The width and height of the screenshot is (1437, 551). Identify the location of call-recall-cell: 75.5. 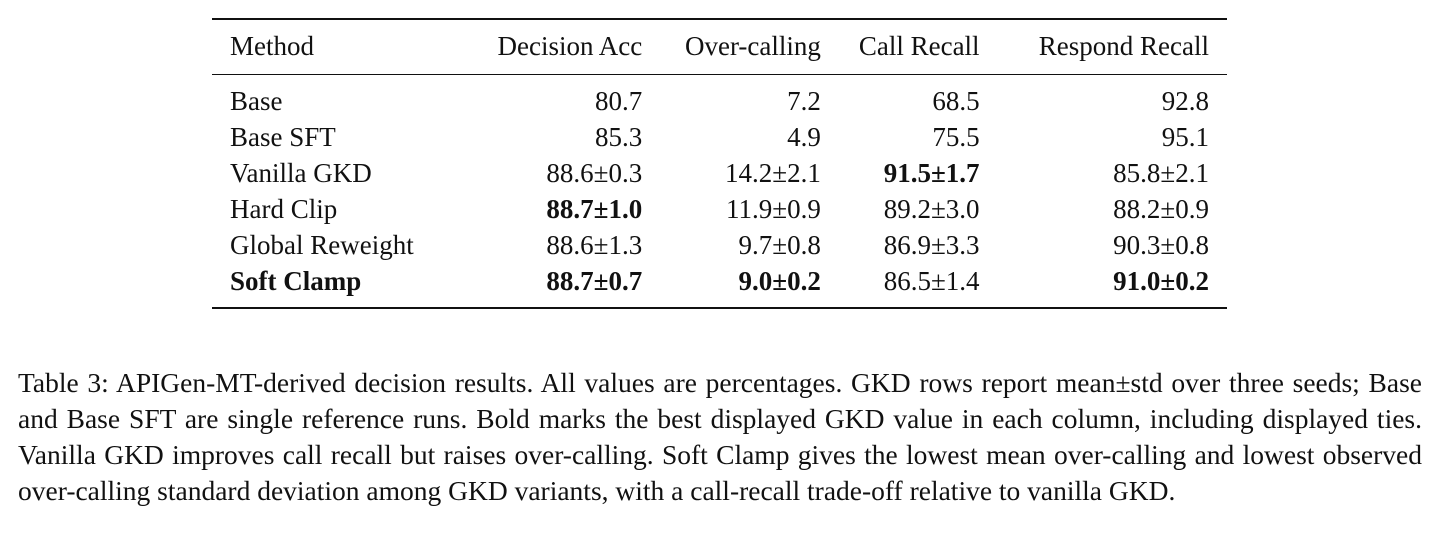
(956, 137).